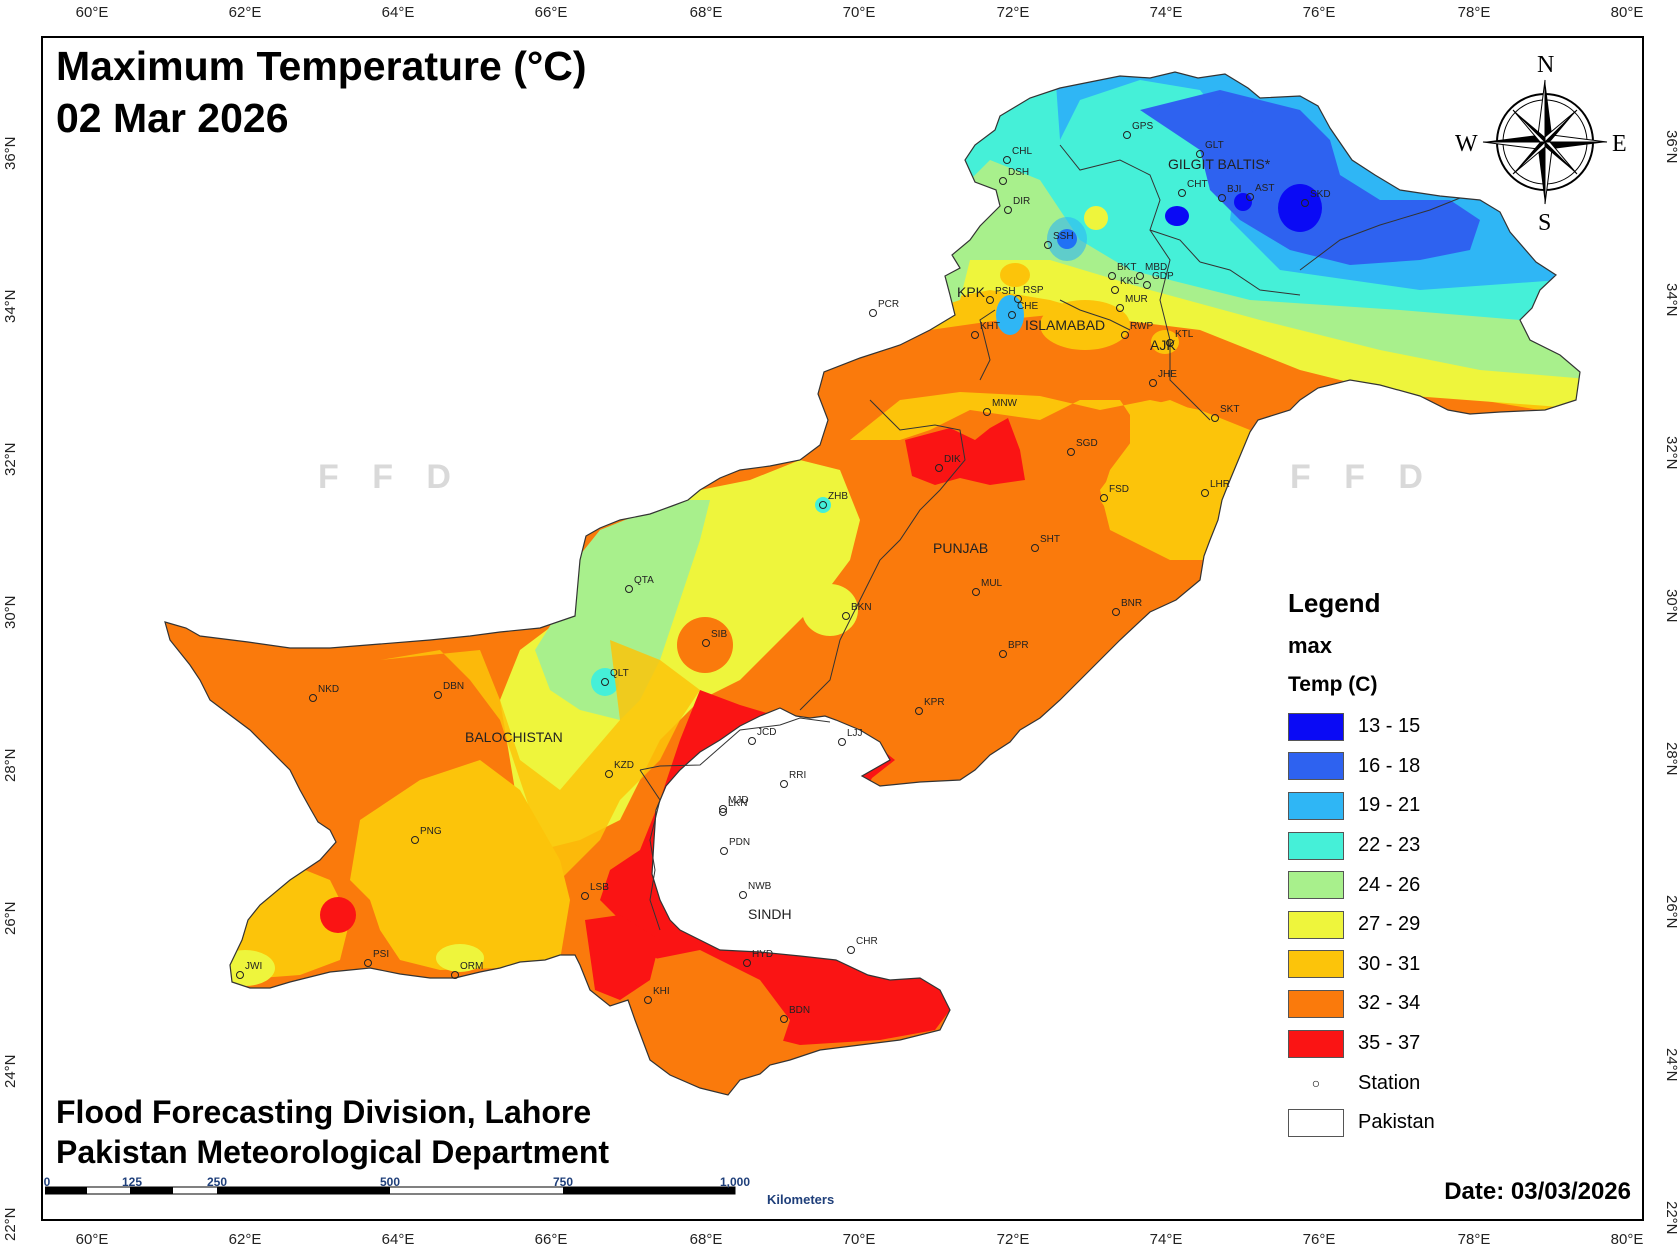 The image size is (1680, 1253). I want to click on lat-tick-label: 22°N, so click(1671, 1218).